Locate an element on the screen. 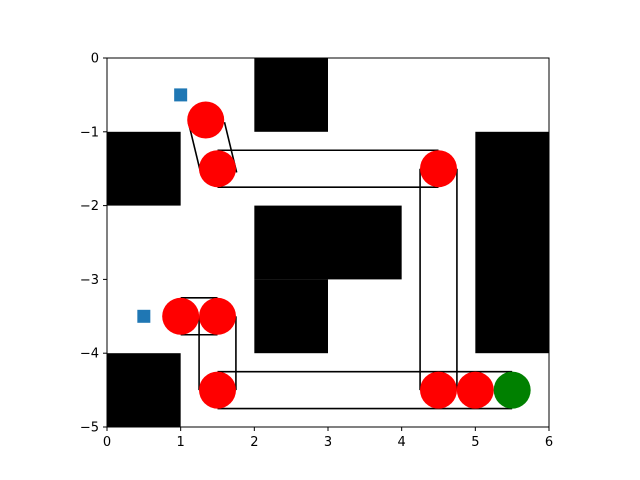 This screenshot has width=640, height=480. x-tick-label-4: 4 is located at coordinates (402, 442).